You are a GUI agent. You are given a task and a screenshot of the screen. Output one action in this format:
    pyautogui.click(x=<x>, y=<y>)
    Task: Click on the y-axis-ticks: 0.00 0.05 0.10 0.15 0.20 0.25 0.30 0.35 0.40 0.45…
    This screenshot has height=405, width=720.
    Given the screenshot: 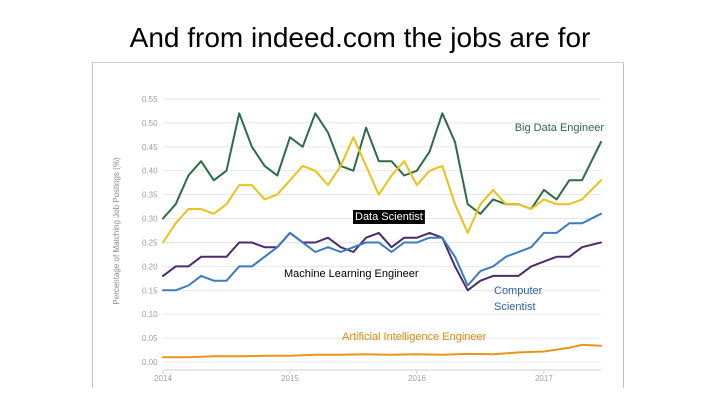 What is the action you would take?
    pyautogui.click(x=150, y=231)
    